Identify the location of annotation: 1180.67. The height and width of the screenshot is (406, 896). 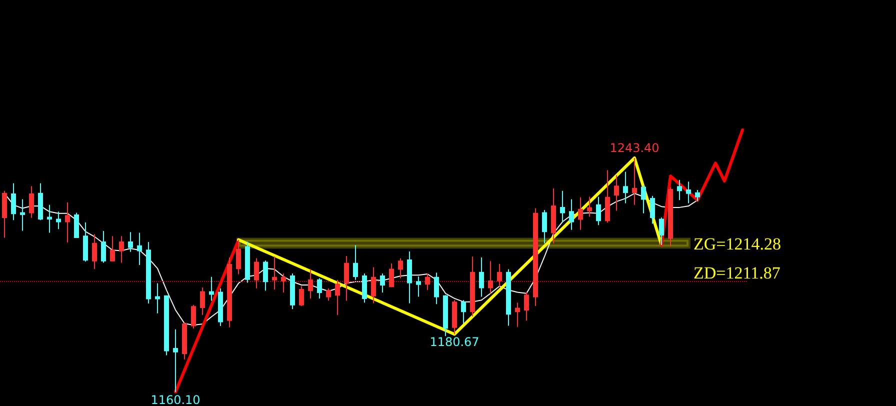
(455, 342).